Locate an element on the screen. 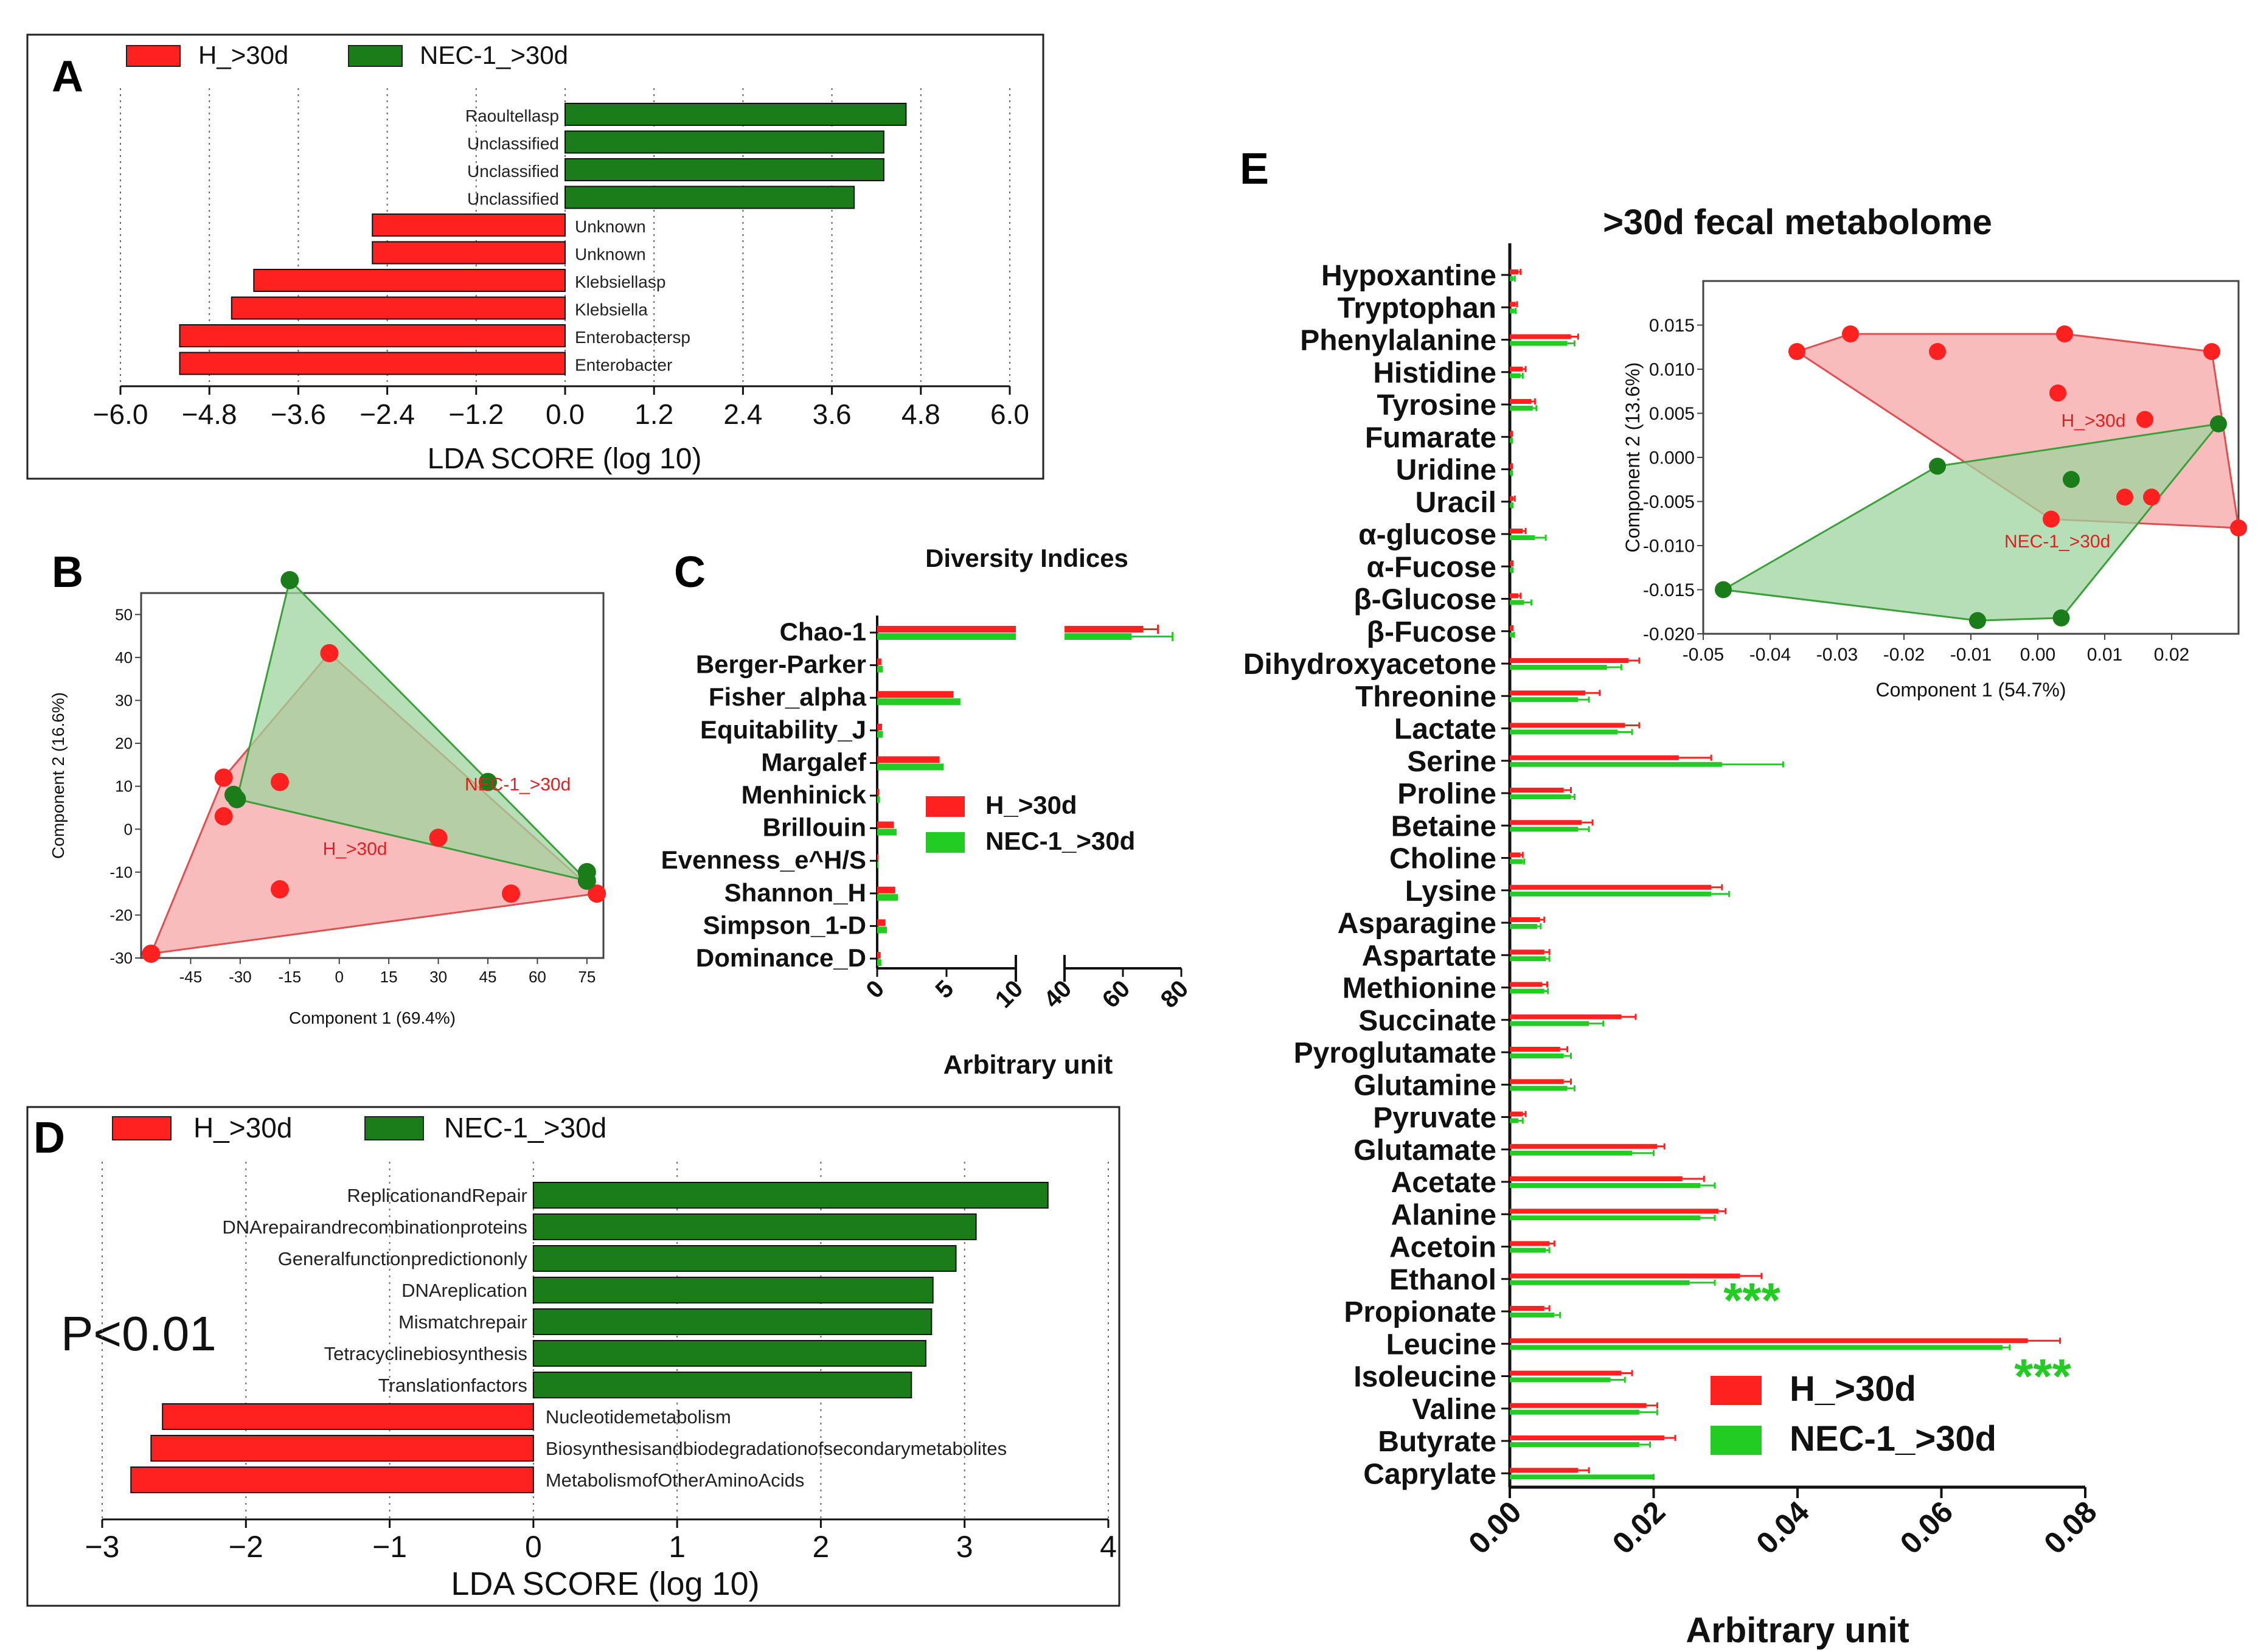 Image resolution: width=2258 pixels, height=1652 pixels. inset-plot: H_>30d NEC-1_>30d is located at coordinates (1981, 477).